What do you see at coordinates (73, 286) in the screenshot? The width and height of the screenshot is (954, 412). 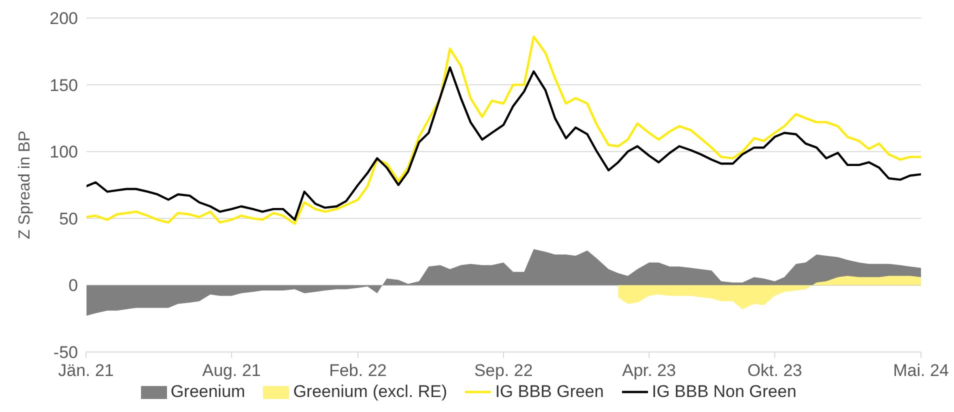 I see `y-tick-label: 0` at bounding box center [73, 286].